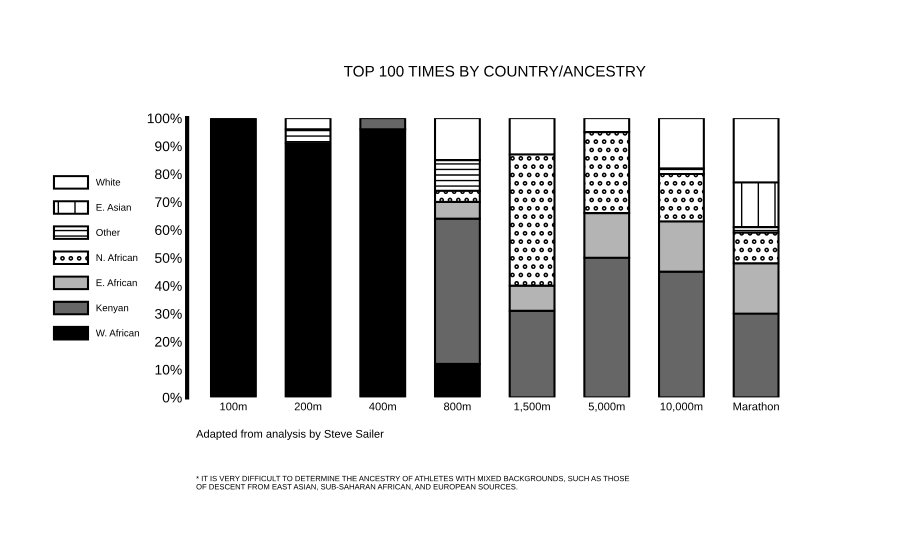 The image size is (912, 537). What do you see at coordinates (495, 71) in the screenshot?
I see `chart-title: TOP 100 TIMES BY COUNTRY/ANCESTRY` at bounding box center [495, 71].